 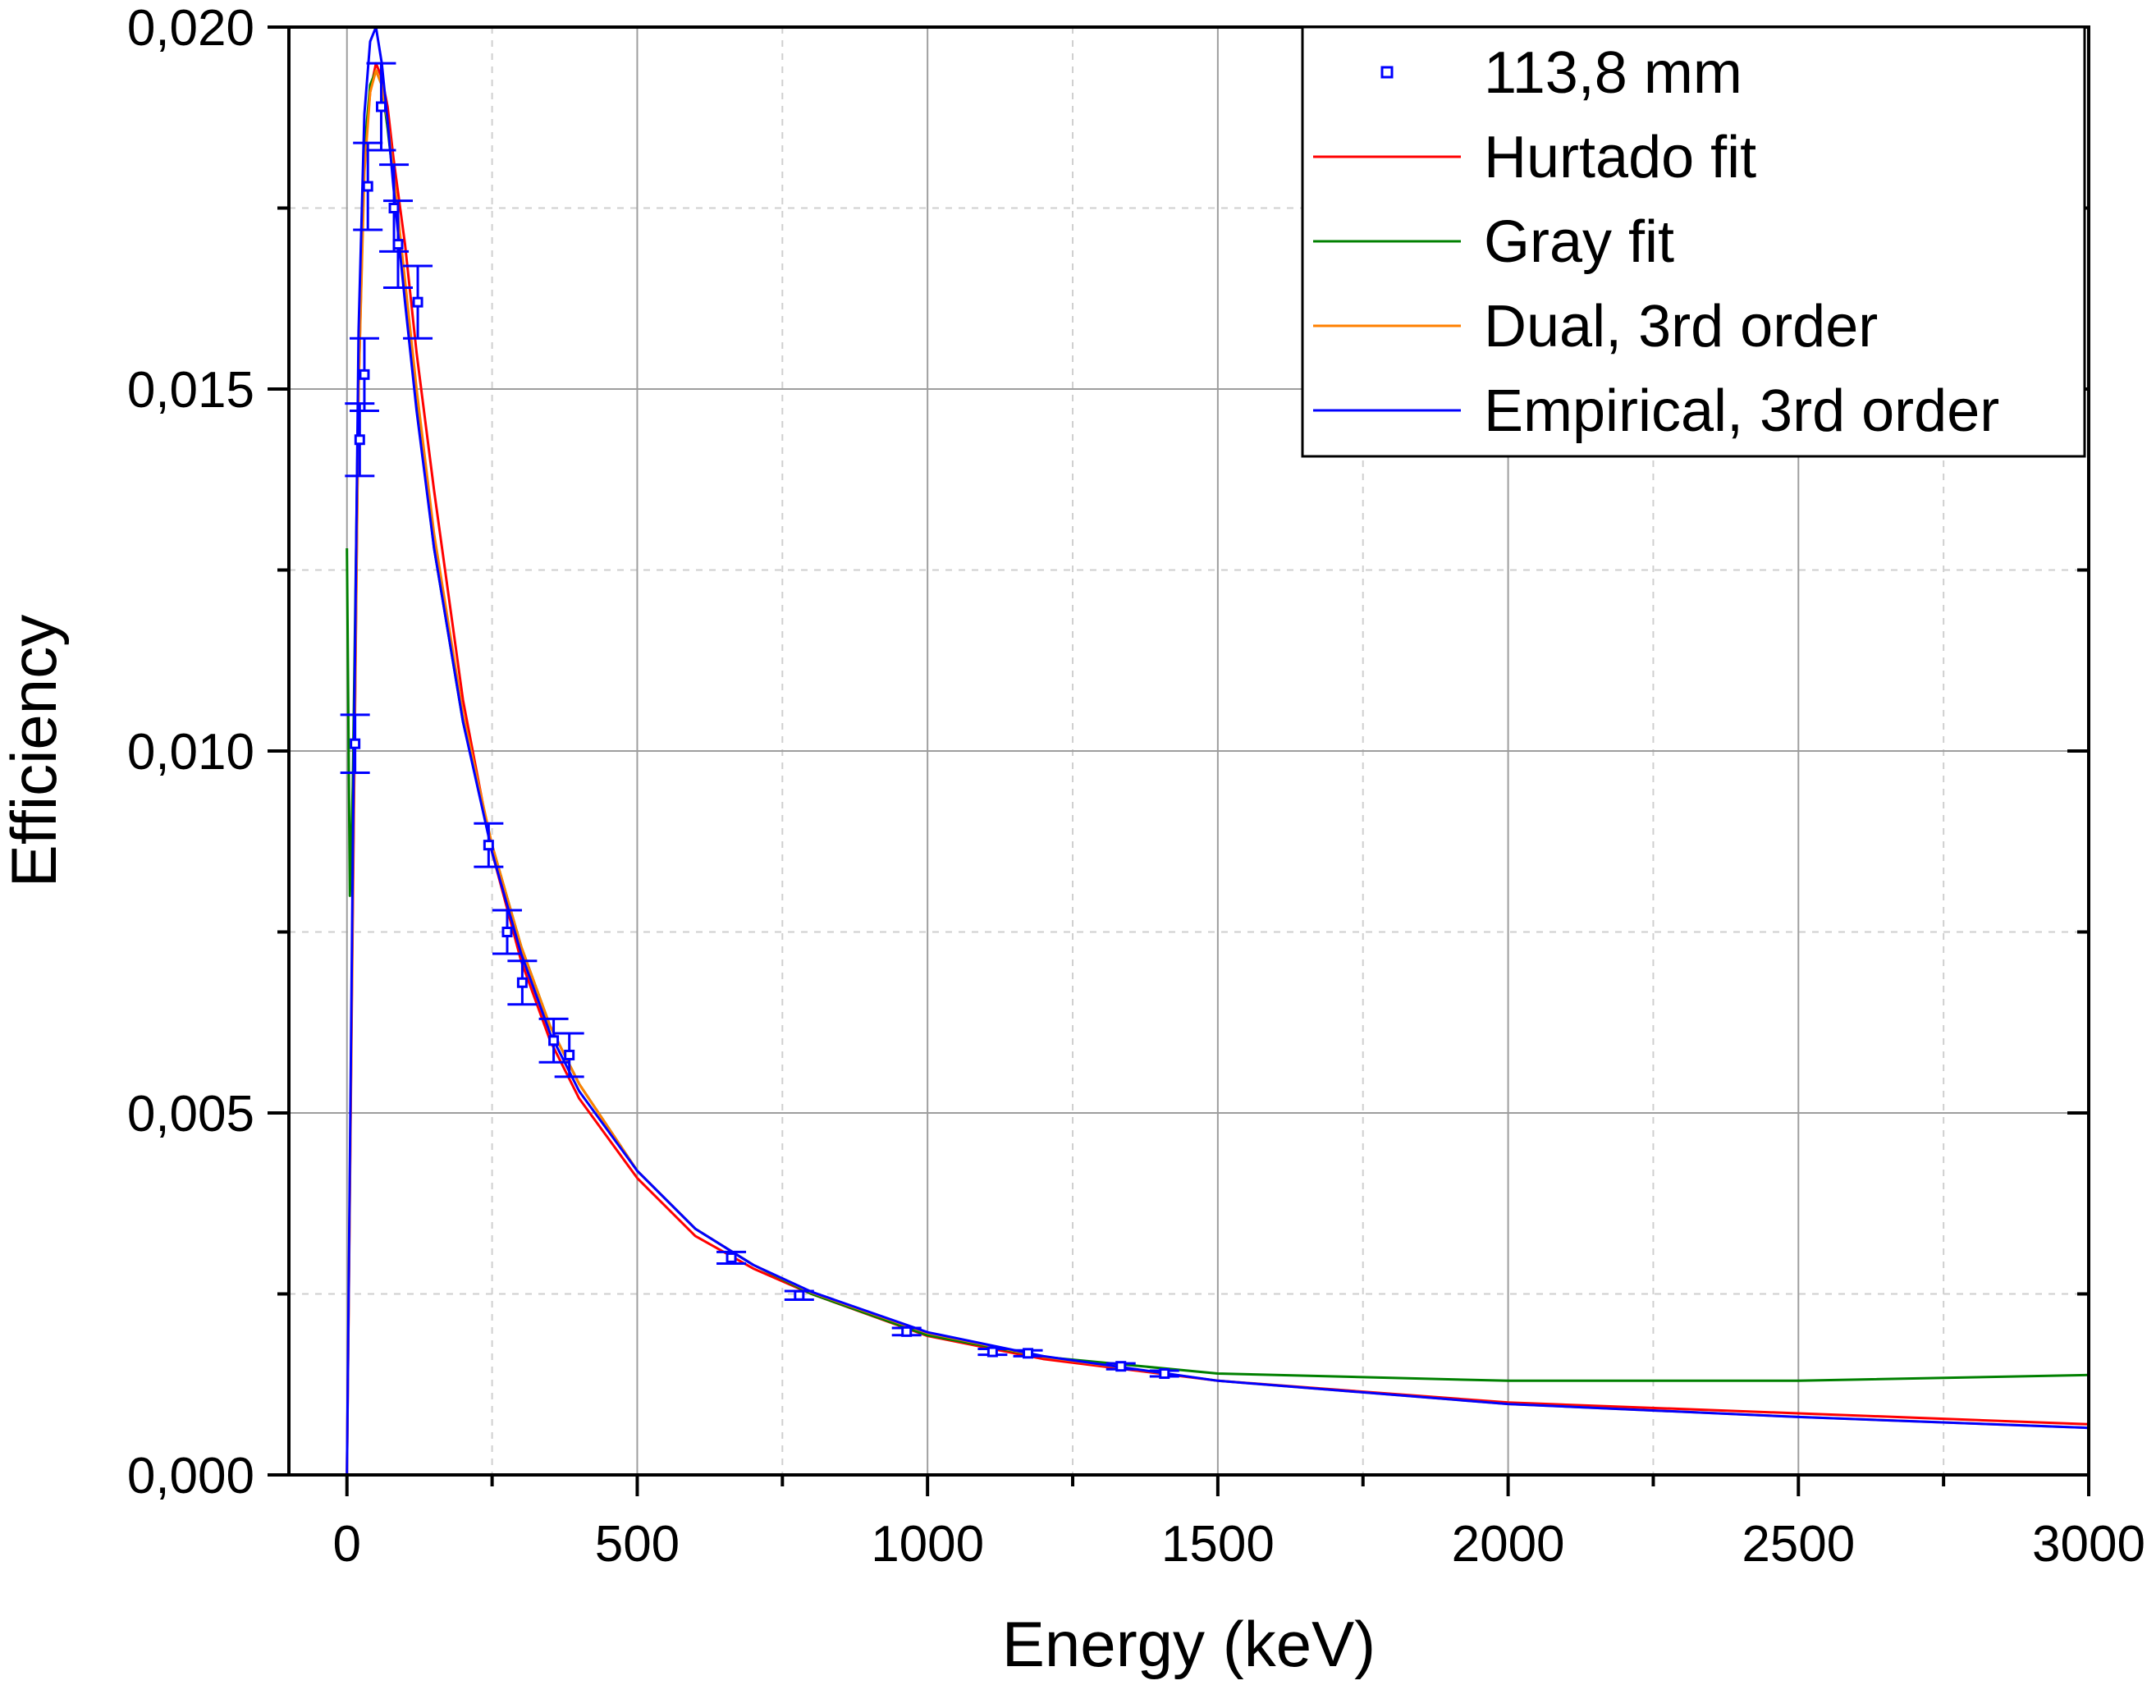 I want to click on y-tick-label: 0,010, so click(x=190, y=752).